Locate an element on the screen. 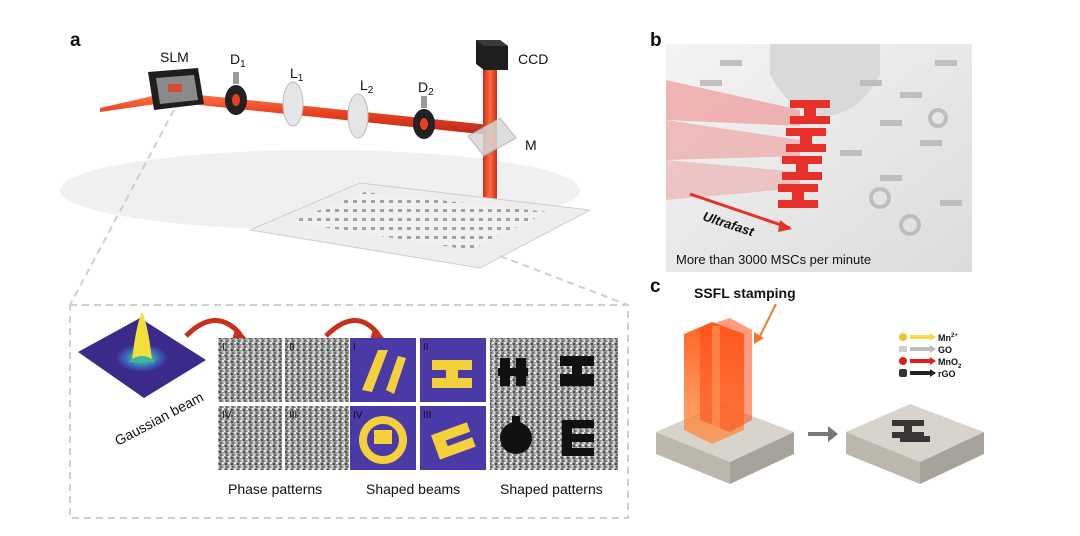 The height and width of the screenshot is (536, 1080). phase-patterns-grid: I II IV III is located at coordinates (283, 404).